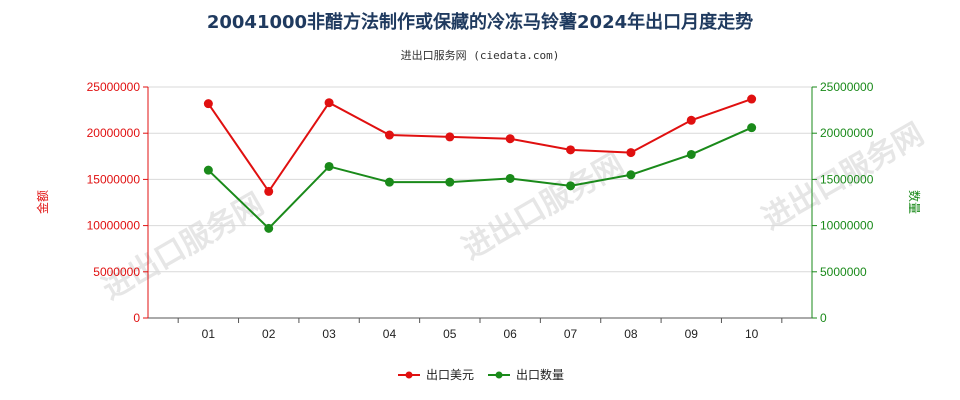 This screenshot has width=960, height=400. What do you see at coordinates (450, 334) in the screenshot?
I see `x-tick-label: 05` at bounding box center [450, 334].